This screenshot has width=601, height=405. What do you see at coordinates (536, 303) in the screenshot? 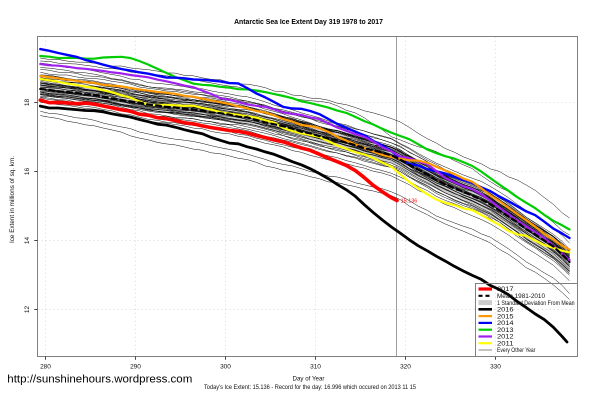
I see `svg-text: 1 Standard Deviation From Mean` at bounding box center [536, 303].